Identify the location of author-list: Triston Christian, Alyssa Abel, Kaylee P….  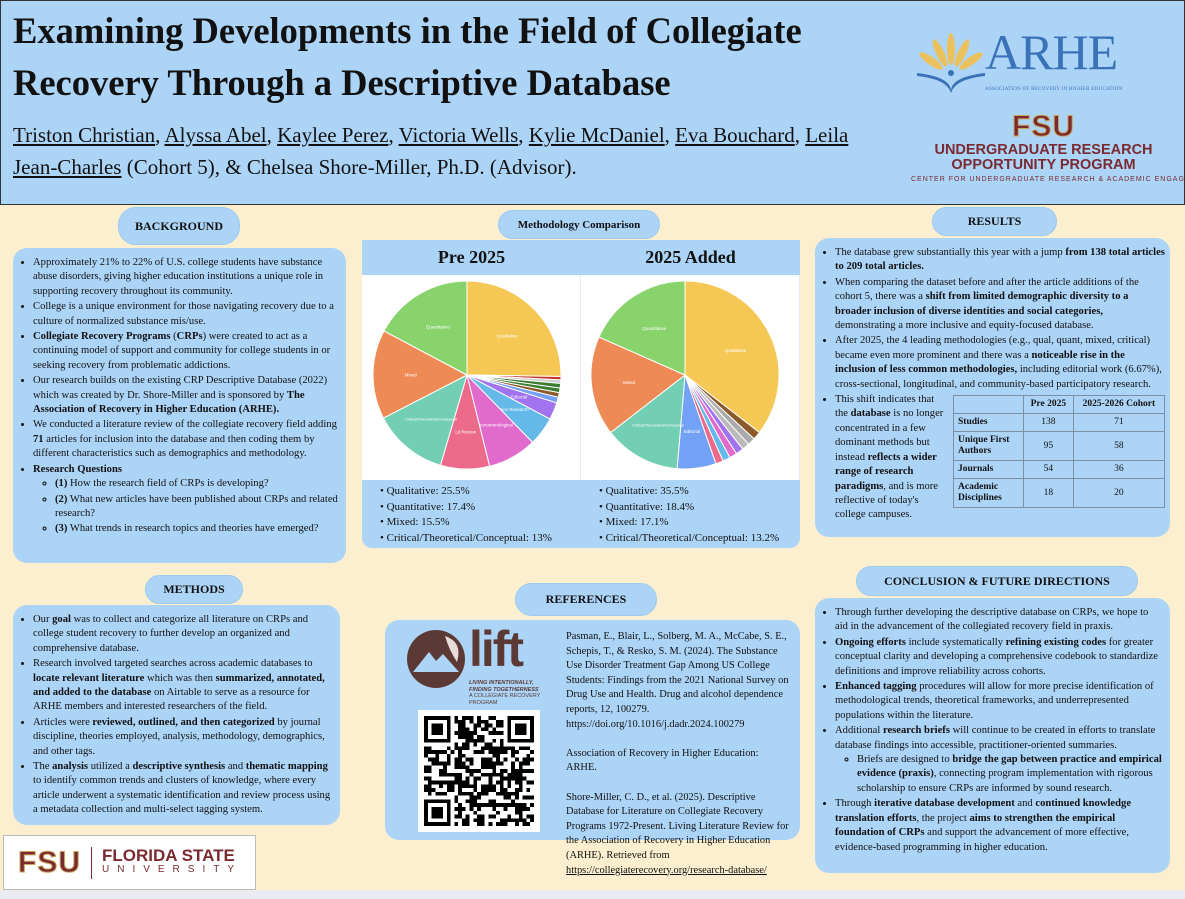
(431, 151).